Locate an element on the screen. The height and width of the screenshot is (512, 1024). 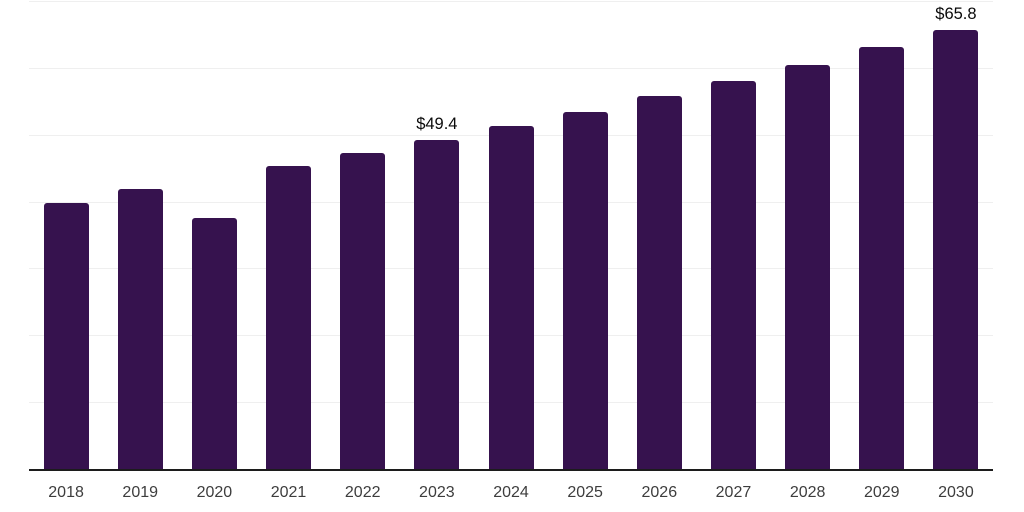
bar-2023 is located at coordinates (437, 304).